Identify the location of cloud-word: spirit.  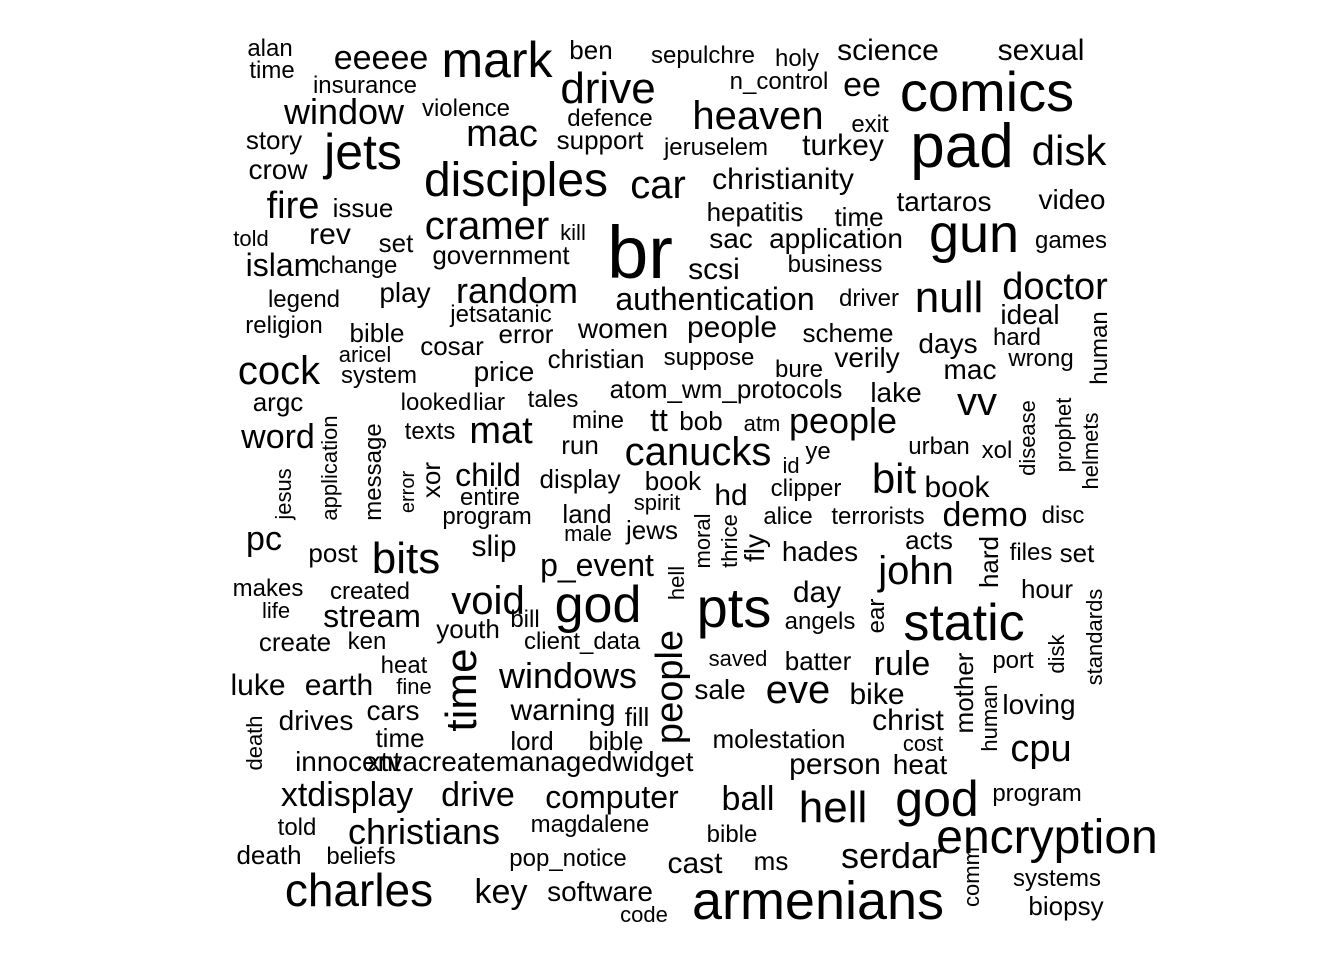
(657, 502).